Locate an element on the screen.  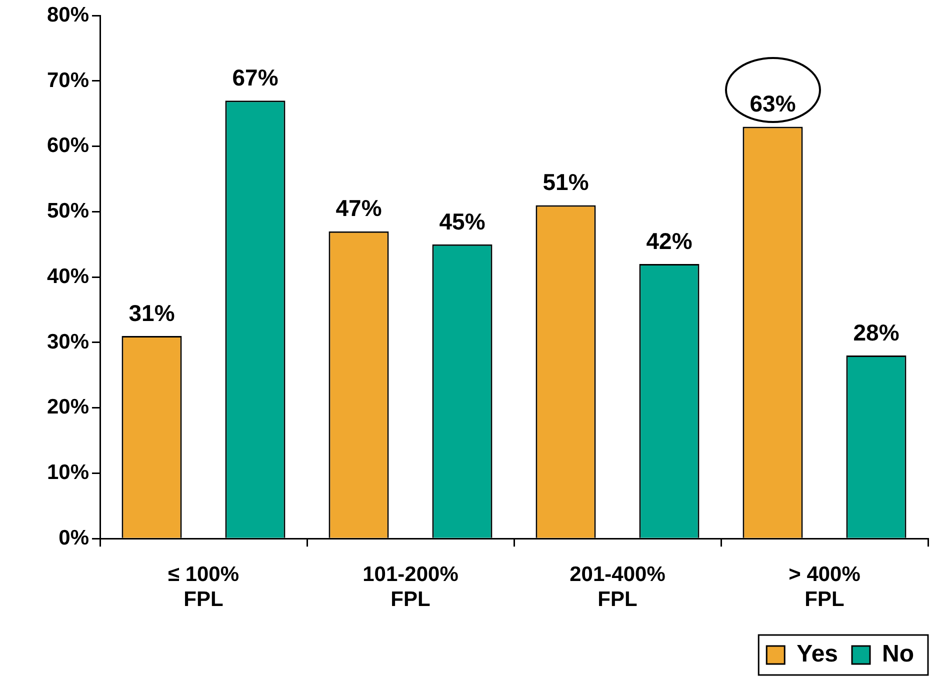
y-tick-label: 0% is located at coordinates (74, 538).